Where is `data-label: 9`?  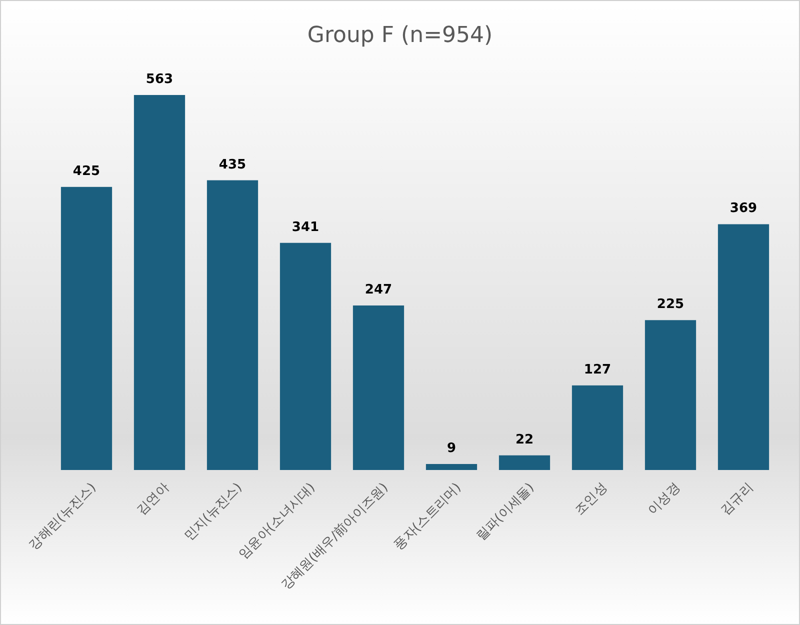
data-label: 9 is located at coordinates (451, 448).